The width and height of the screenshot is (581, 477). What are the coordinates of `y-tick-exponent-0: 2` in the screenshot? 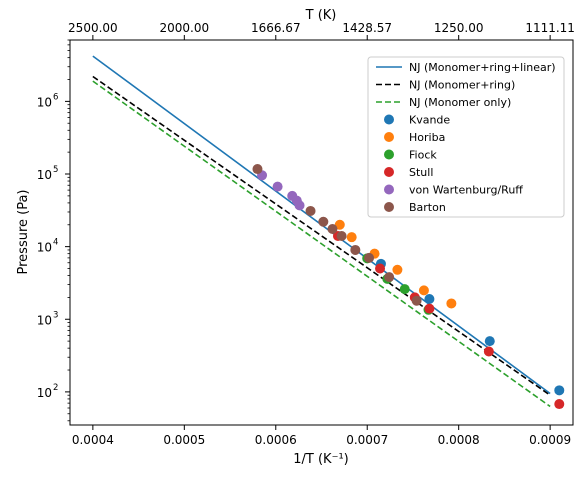 It's located at (55, 388).